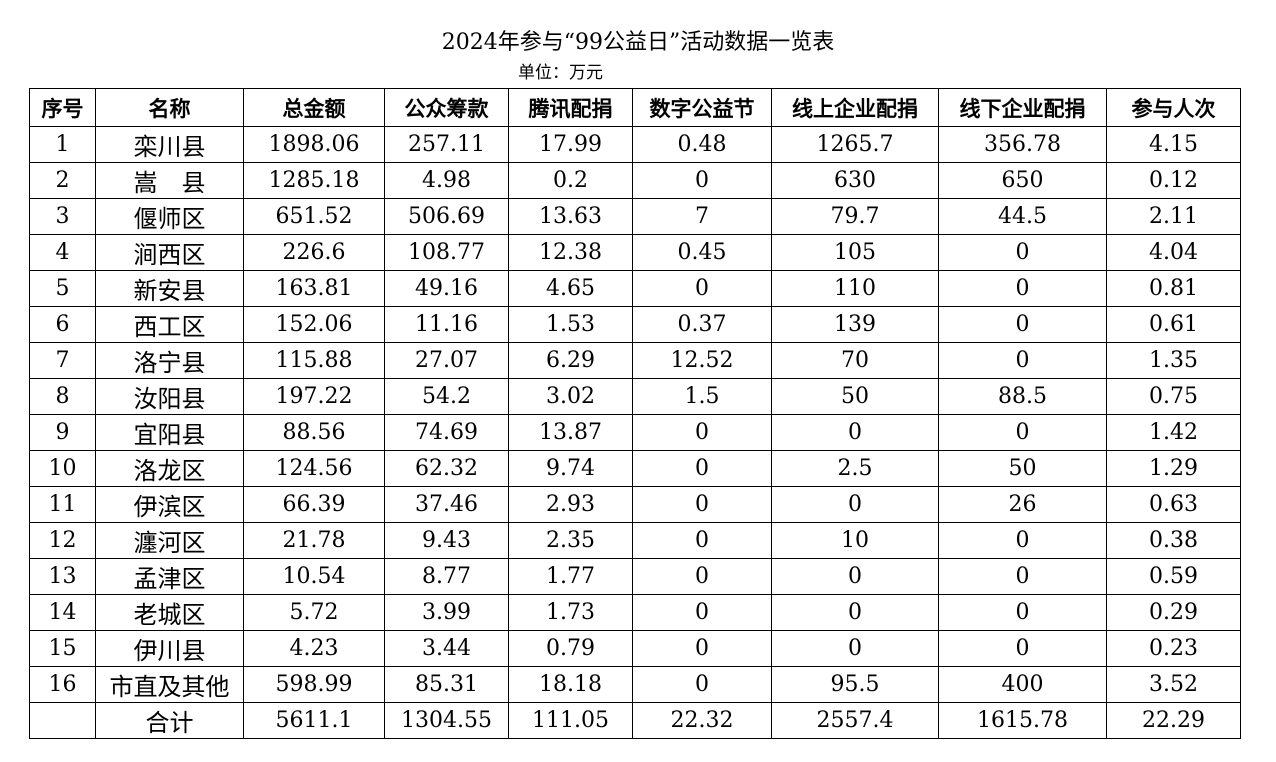 The image size is (1276, 762). I want to click on cell-index: 2, so click(62, 180).